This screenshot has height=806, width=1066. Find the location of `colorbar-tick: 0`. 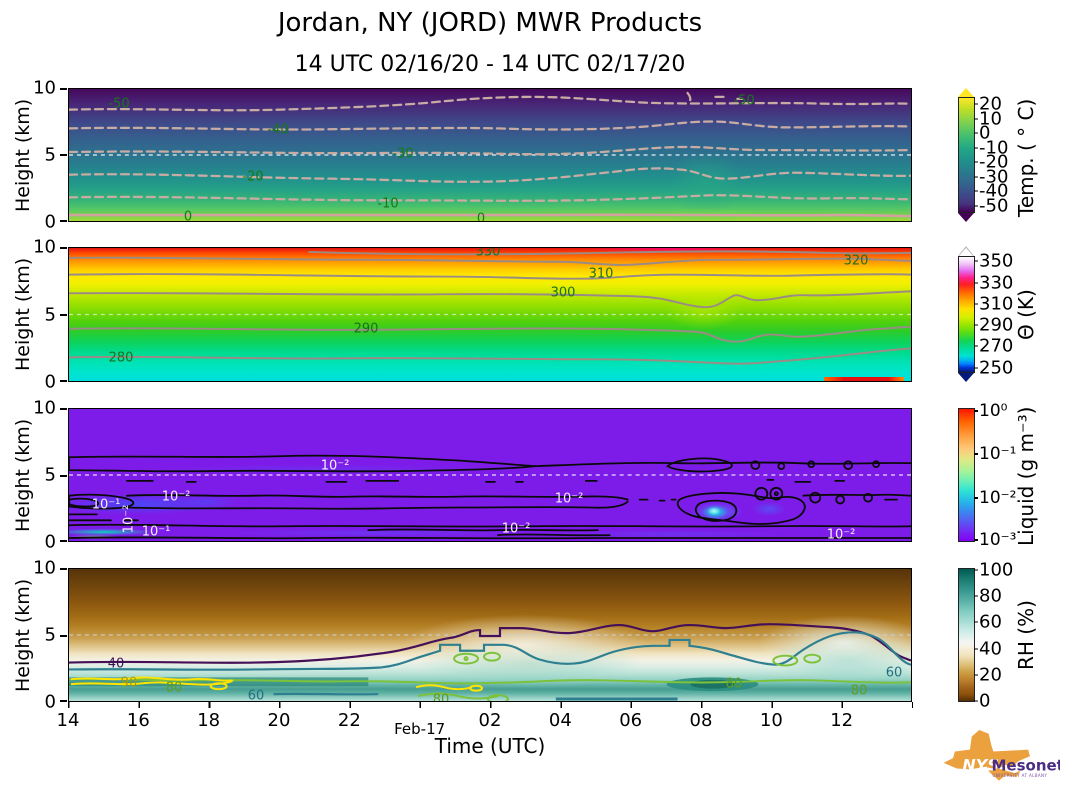

colorbar-tick: 0 is located at coordinates (982, 133).